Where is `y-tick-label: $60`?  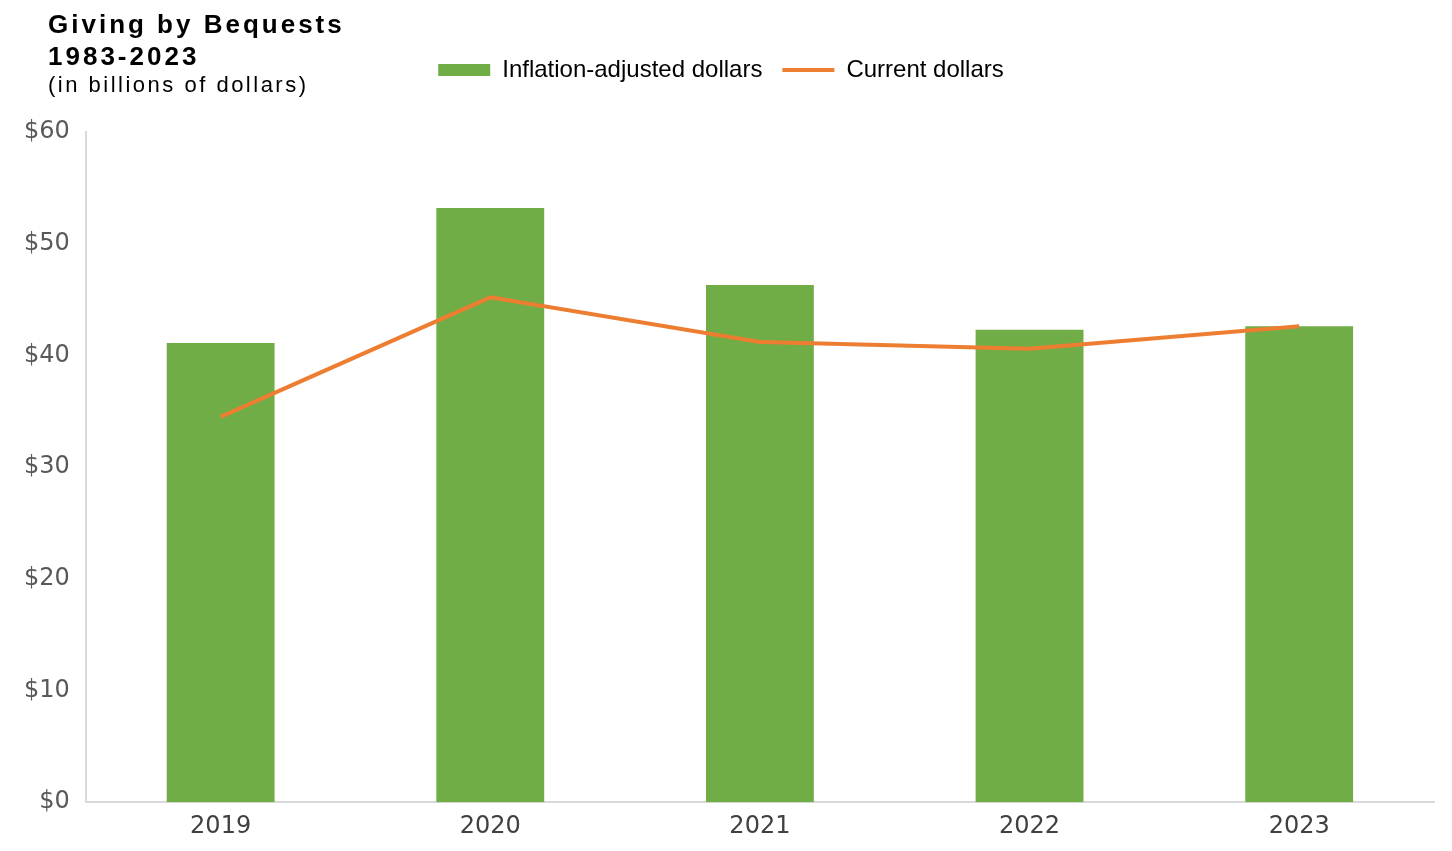
y-tick-label: $60 is located at coordinates (47, 130).